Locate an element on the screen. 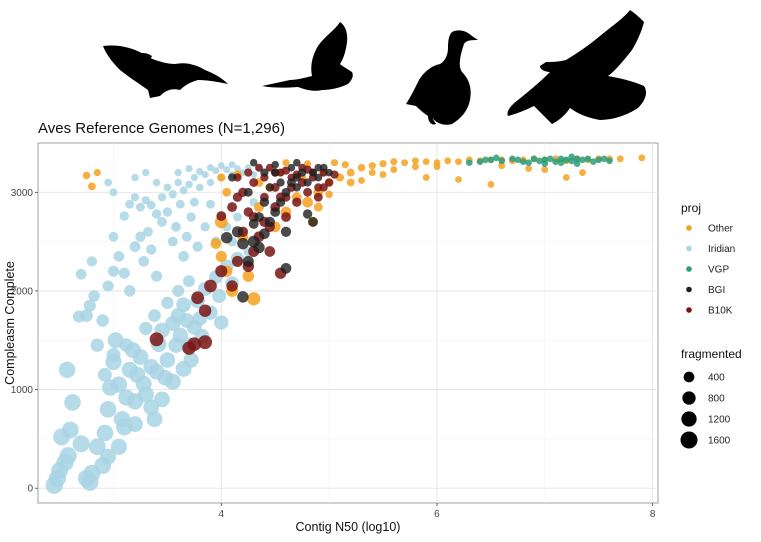  y-axis-title: Compleasm Complete is located at coordinates (10, 323).